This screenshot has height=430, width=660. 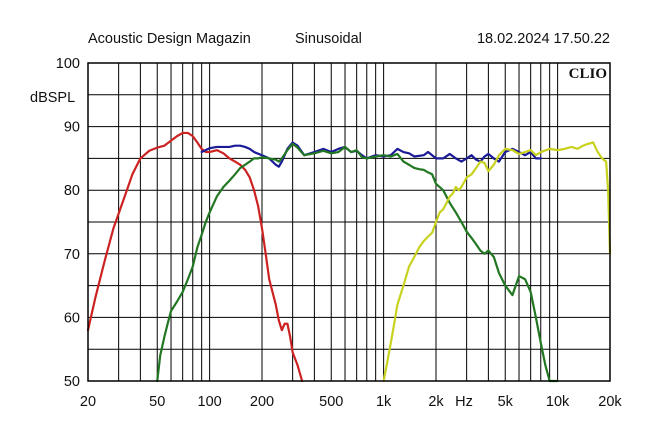 What do you see at coordinates (52, 98) in the screenshot?
I see `y-axis-label: dBSPL` at bounding box center [52, 98].